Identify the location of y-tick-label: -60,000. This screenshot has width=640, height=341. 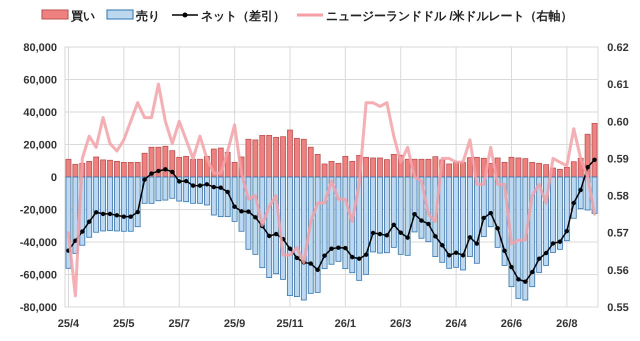
(38, 276).